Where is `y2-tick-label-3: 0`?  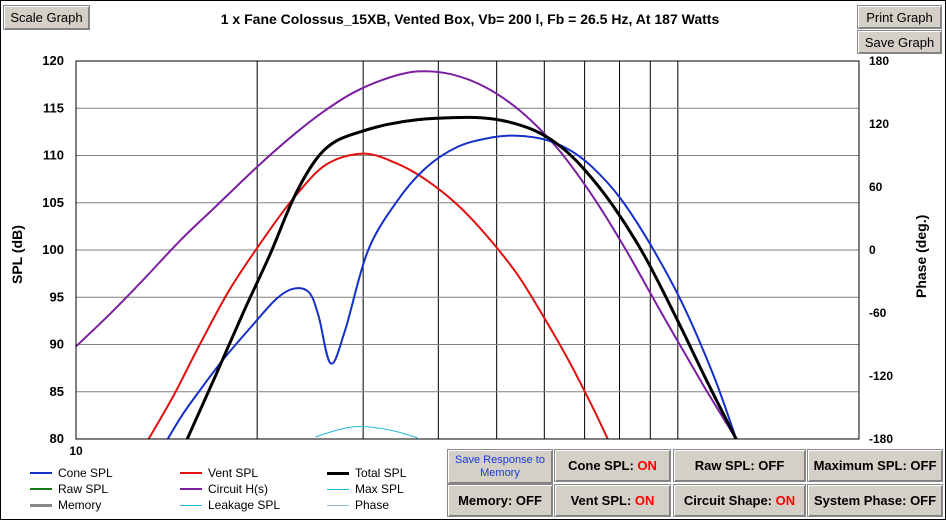
y2-tick-label-3: 0 is located at coordinates (872, 250).